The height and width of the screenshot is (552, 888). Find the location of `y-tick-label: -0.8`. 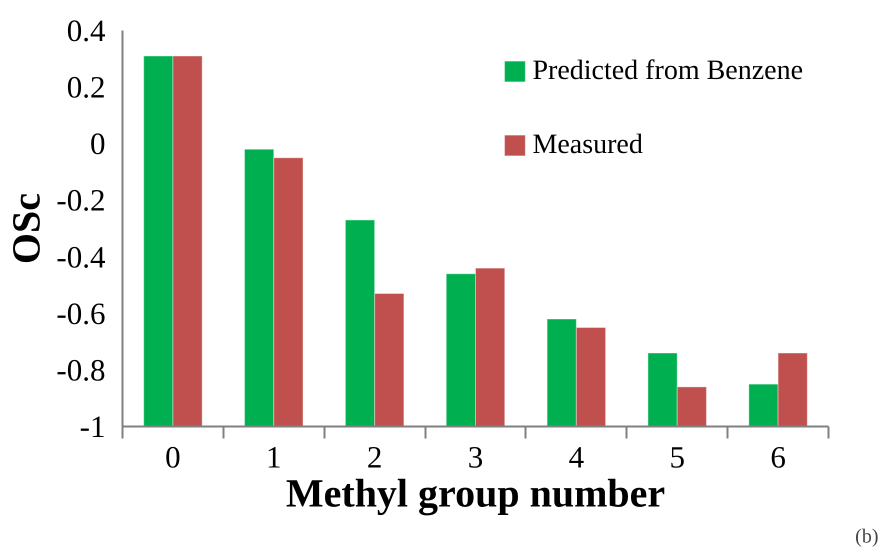

y-tick-label: -0.8 is located at coordinates (81, 370).